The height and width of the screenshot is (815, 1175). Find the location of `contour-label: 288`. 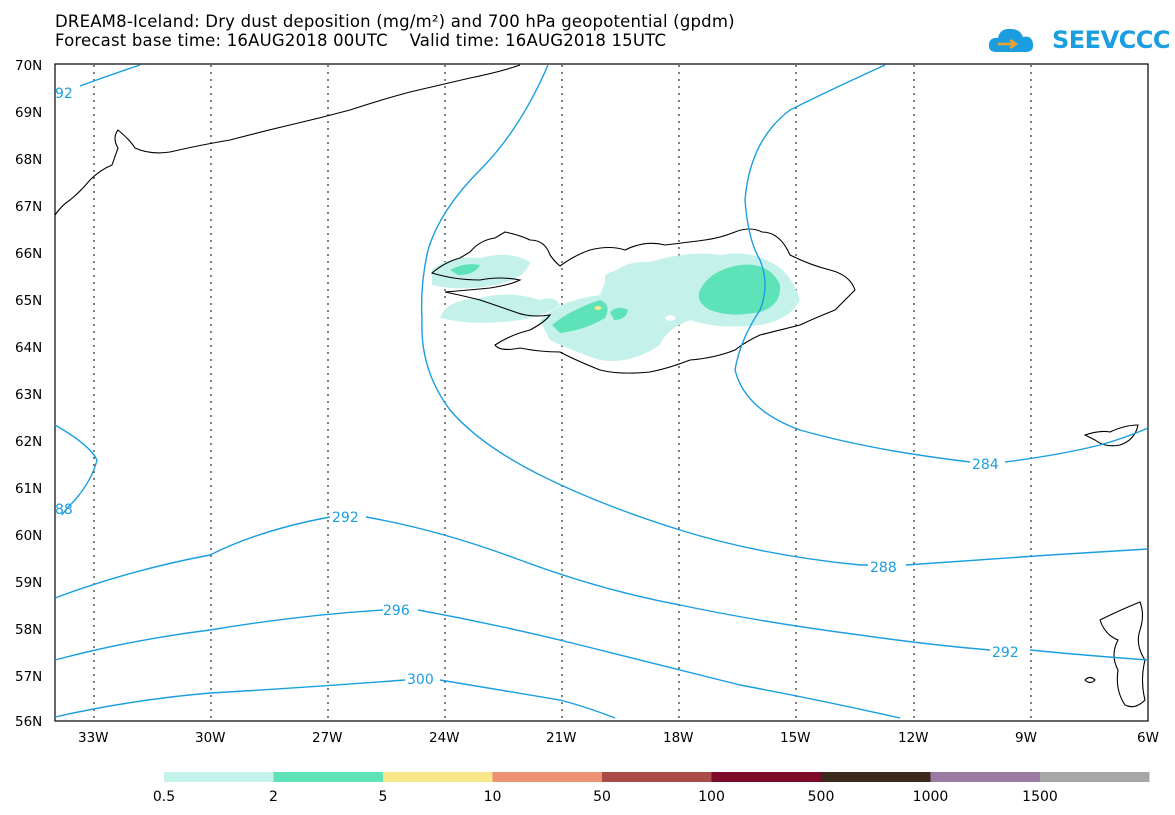

contour-label: 288 is located at coordinates (883, 568).